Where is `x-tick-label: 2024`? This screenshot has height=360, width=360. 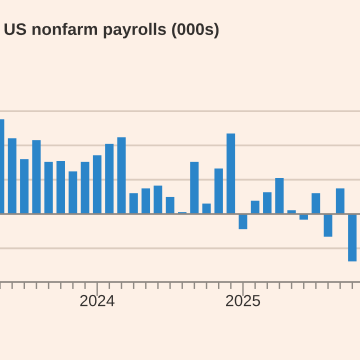
x-tick-label: 2024 is located at coordinates (97, 300).